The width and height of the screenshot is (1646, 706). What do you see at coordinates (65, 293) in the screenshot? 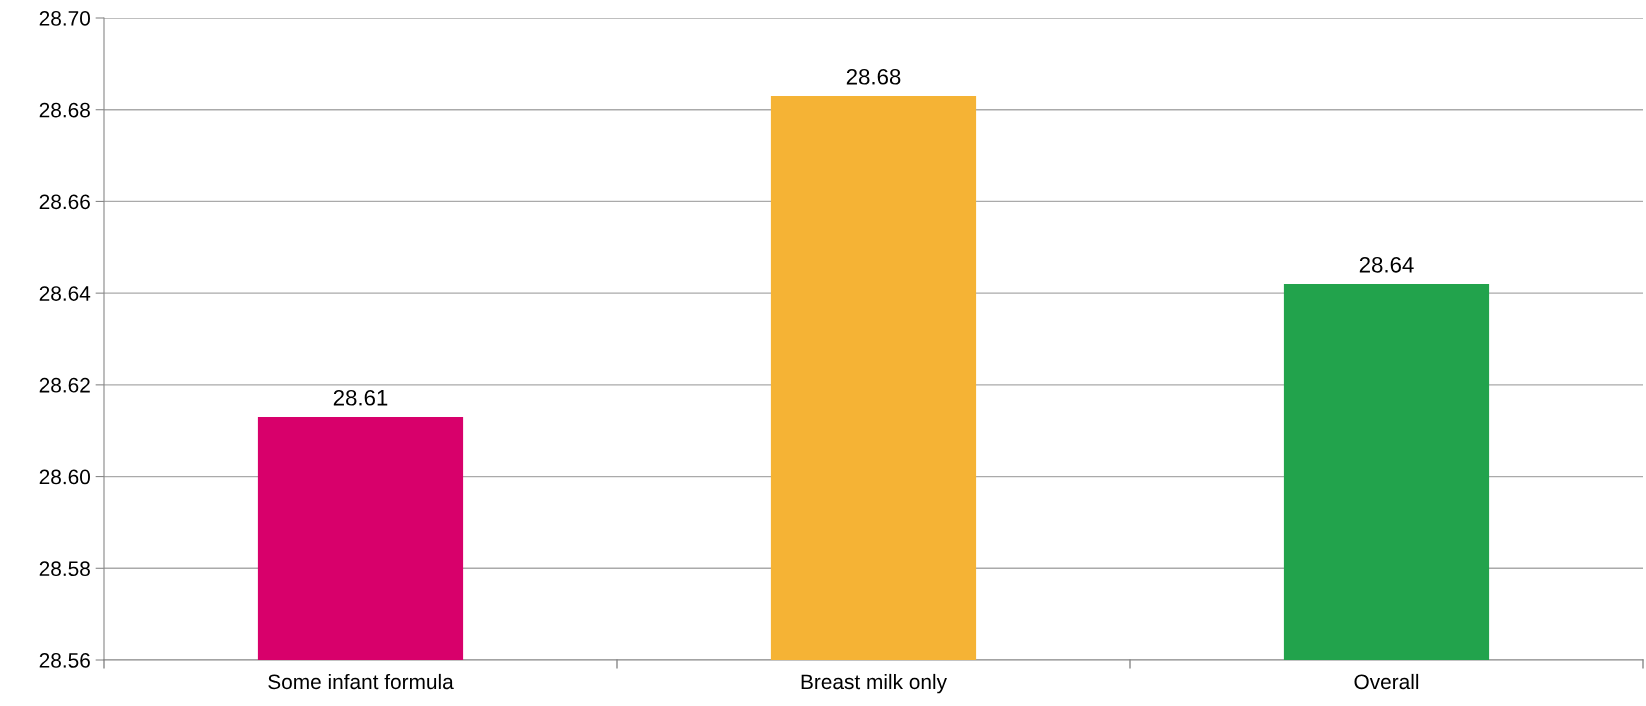
I see `y-tick-label: 28.64` at bounding box center [65, 293].